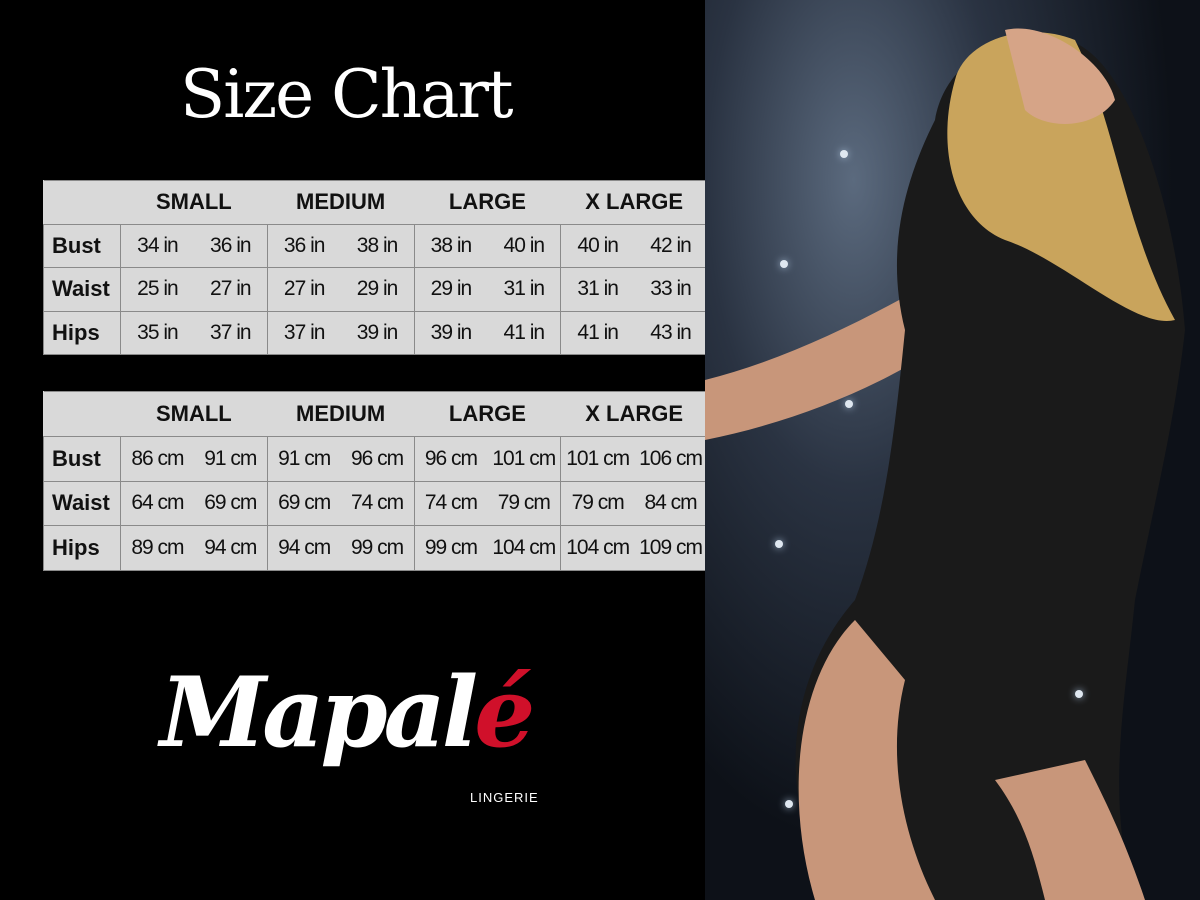 The height and width of the screenshot is (900, 1200). Describe the element at coordinates (634, 503) in the screenshot. I see `size-range-cell: 79 cm 84 cm` at that location.